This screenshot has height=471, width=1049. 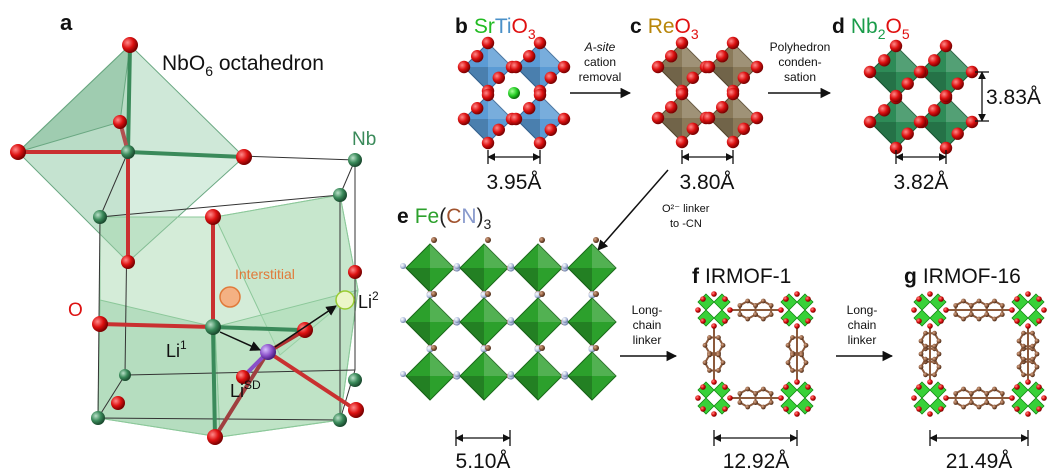 What do you see at coordinates (906, 34) in the screenshot?
I see `formula-segment: 5` at bounding box center [906, 34].